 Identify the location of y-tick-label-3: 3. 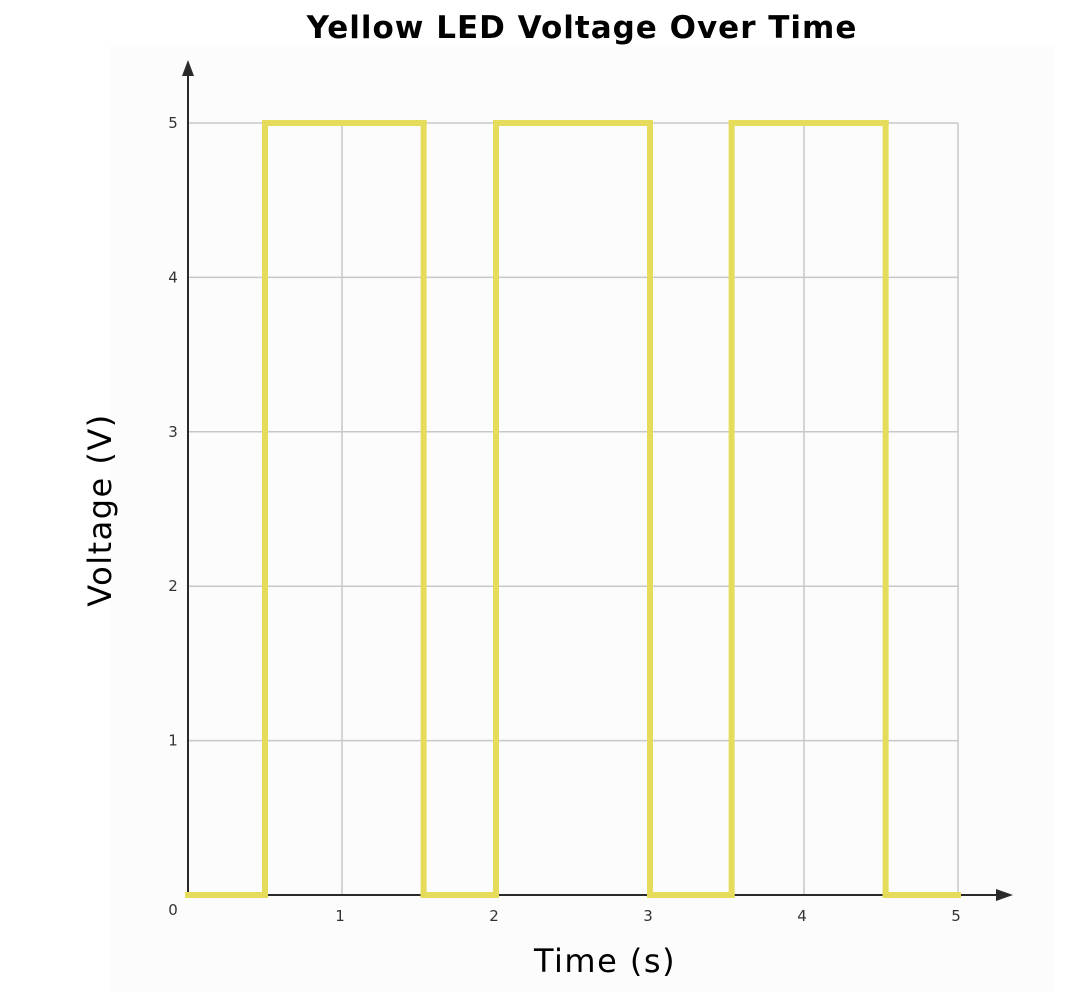
(173, 432).